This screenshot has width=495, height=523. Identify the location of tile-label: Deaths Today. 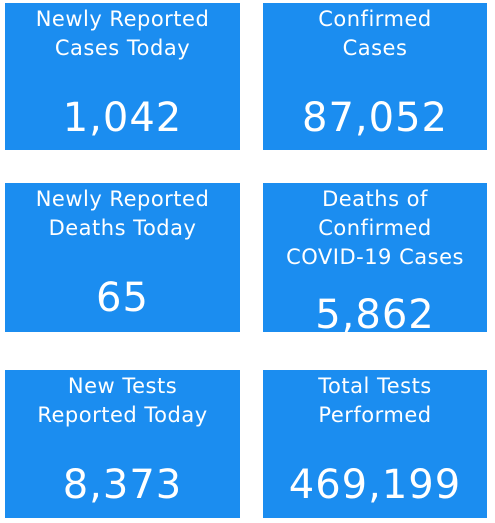
(122, 228).